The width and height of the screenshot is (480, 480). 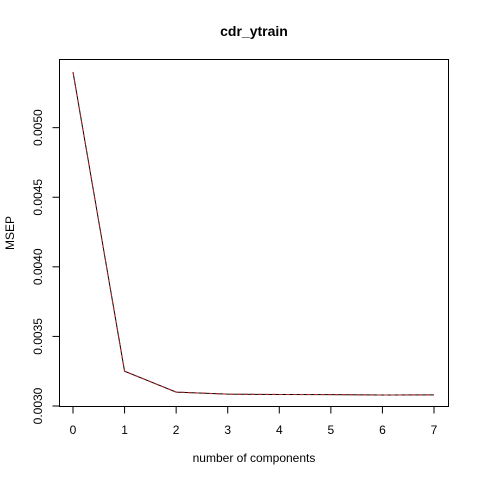 I want to click on y-tick-label: 0.0040, so click(x=38, y=266).